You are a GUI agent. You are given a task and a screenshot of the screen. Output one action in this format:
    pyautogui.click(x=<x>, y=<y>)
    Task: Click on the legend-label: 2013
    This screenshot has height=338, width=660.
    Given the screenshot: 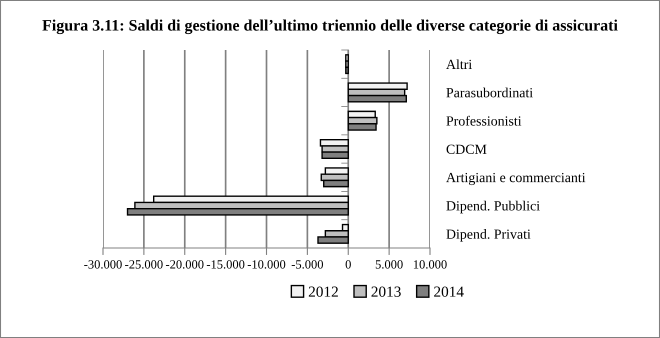 What is the action you would take?
    pyautogui.click(x=386, y=291)
    